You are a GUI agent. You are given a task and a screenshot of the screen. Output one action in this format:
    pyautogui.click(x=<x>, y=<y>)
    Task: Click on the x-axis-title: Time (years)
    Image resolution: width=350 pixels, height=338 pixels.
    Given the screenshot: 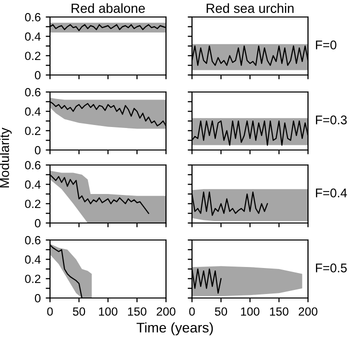 What is the action you would take?
    pyautogui.click(x=174, y=329)
    